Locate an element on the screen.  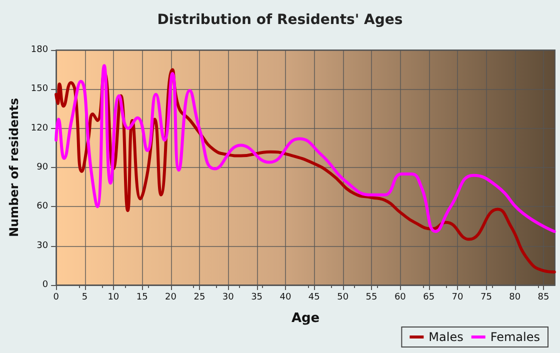
x-tick-label: 60 is located at coordinates (400, 297).